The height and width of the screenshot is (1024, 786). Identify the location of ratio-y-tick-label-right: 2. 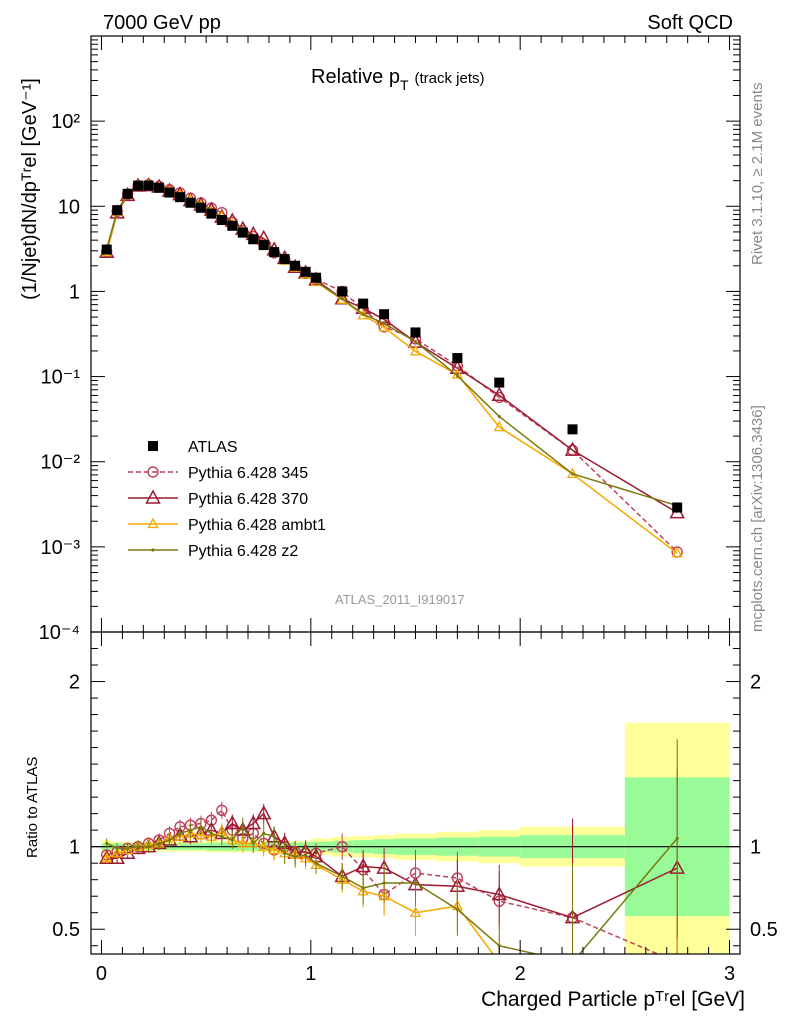
(755, 683).